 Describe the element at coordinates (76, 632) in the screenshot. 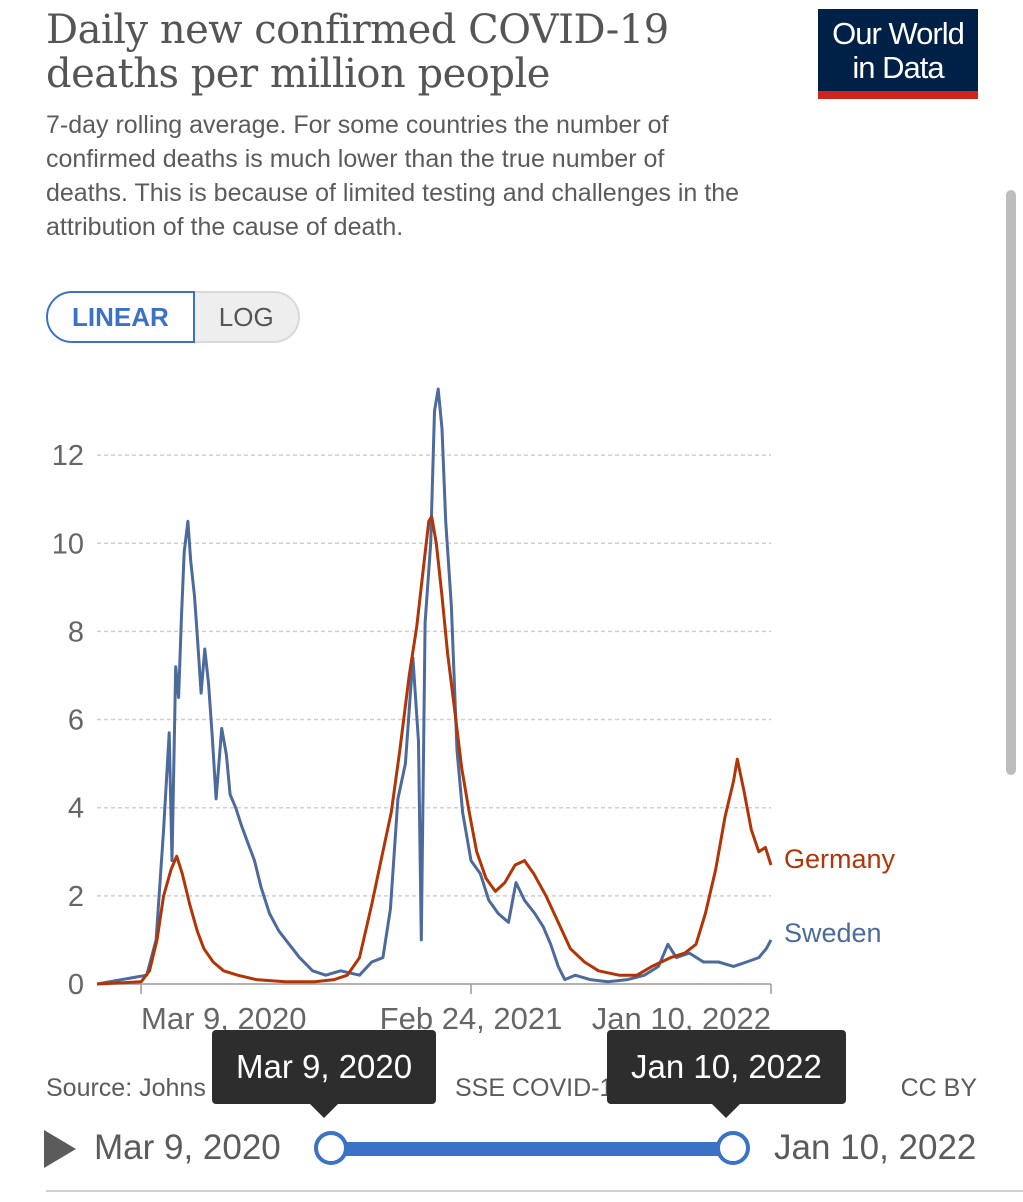

I see `y-tick-label: 8` at that location.